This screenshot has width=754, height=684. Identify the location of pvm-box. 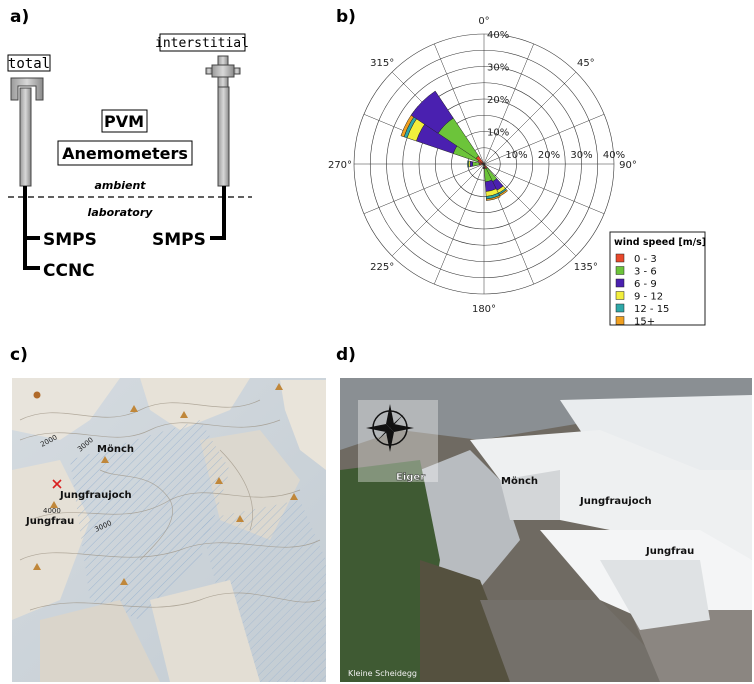
(124, 121).